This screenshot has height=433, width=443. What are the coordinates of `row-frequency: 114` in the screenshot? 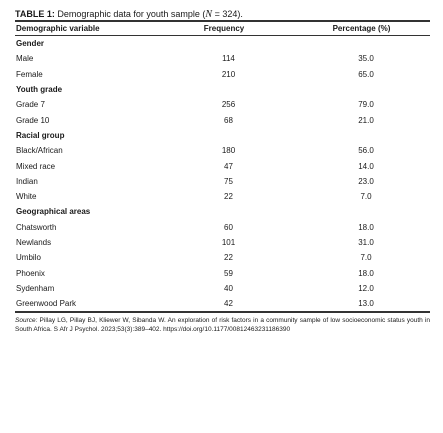 It's located at (228, 59).